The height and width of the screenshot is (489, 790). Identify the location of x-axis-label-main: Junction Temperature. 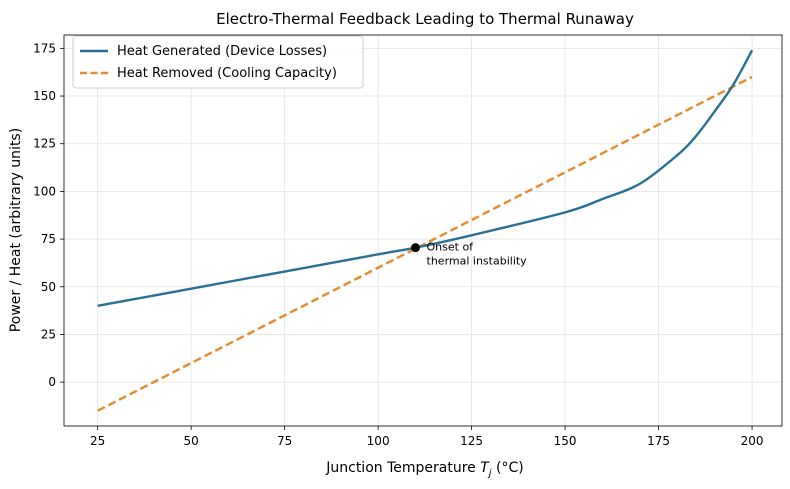
(402, 468).